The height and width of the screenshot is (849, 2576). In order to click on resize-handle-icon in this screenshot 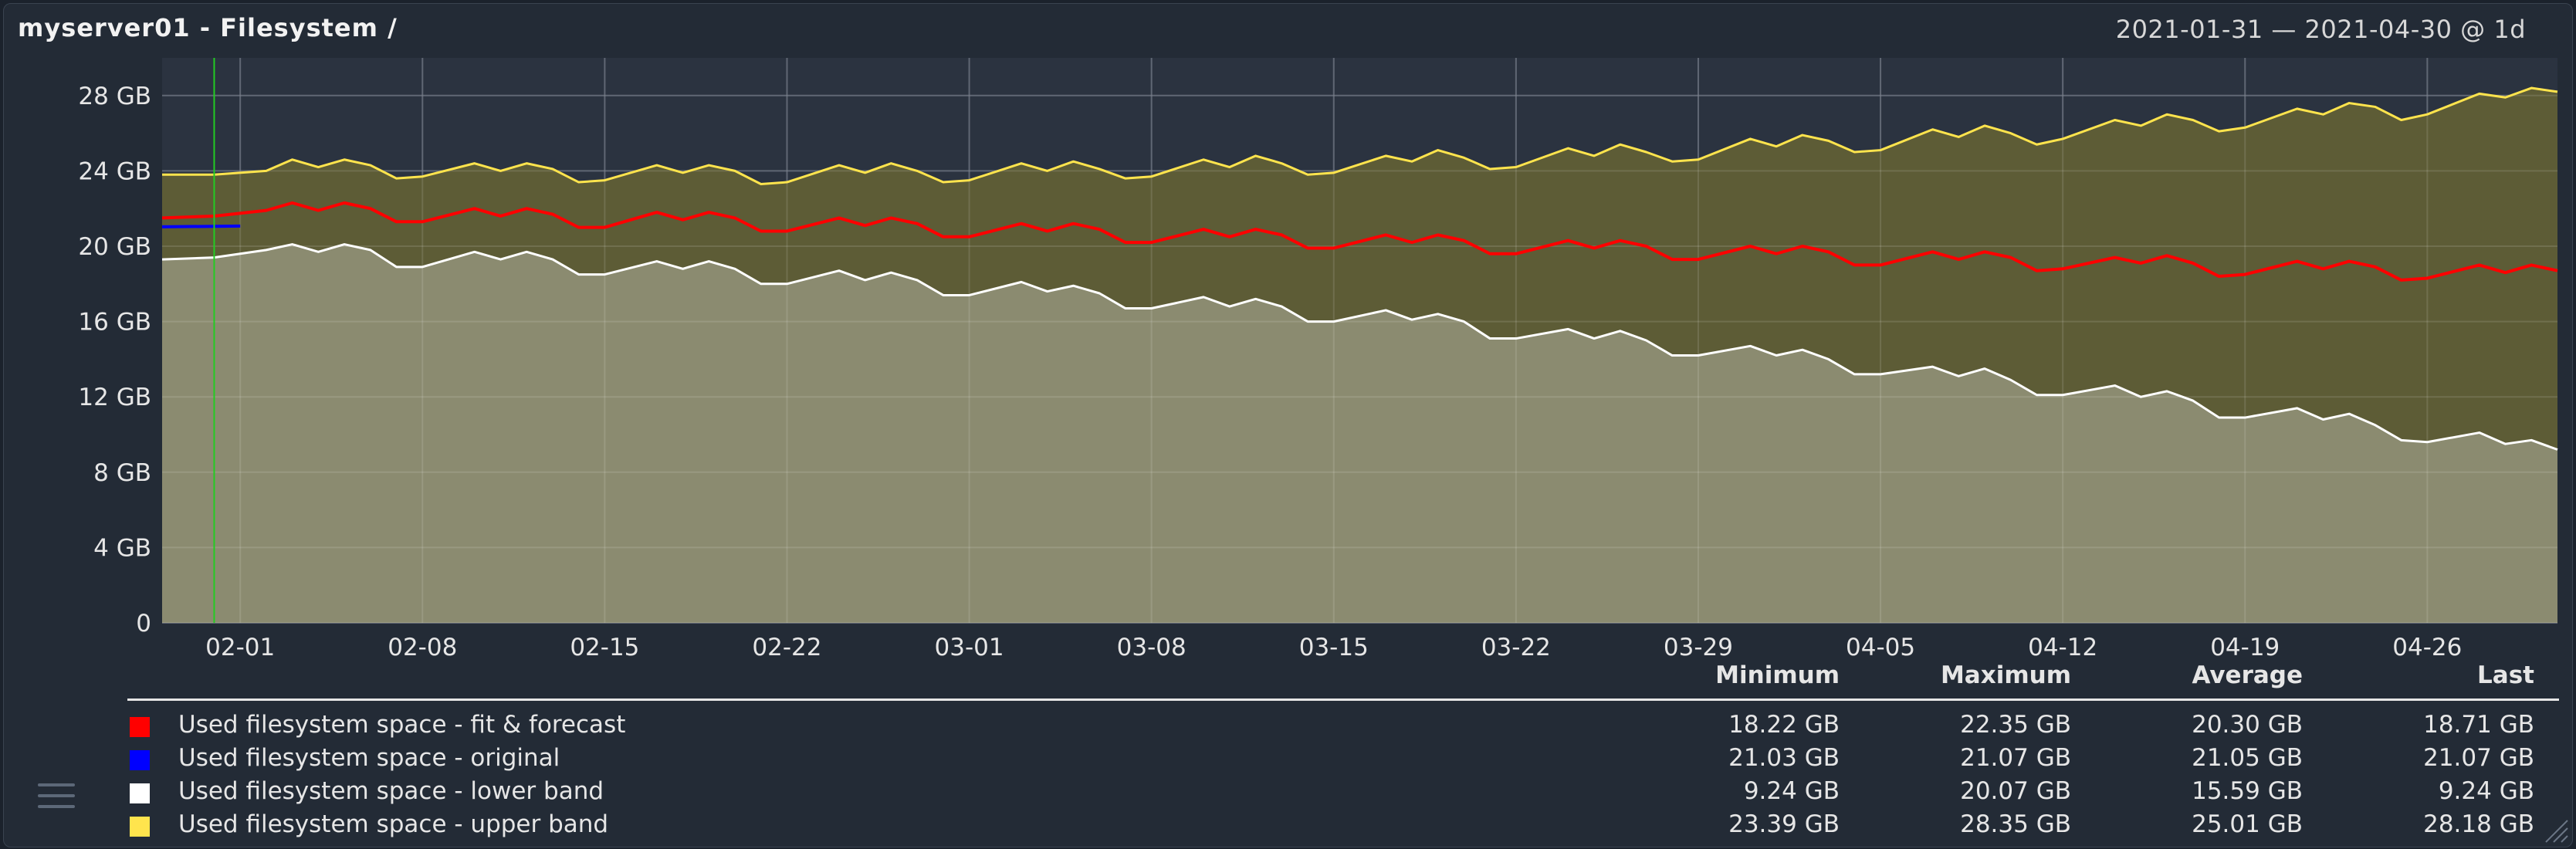, I will do `click(2556, 831)`.